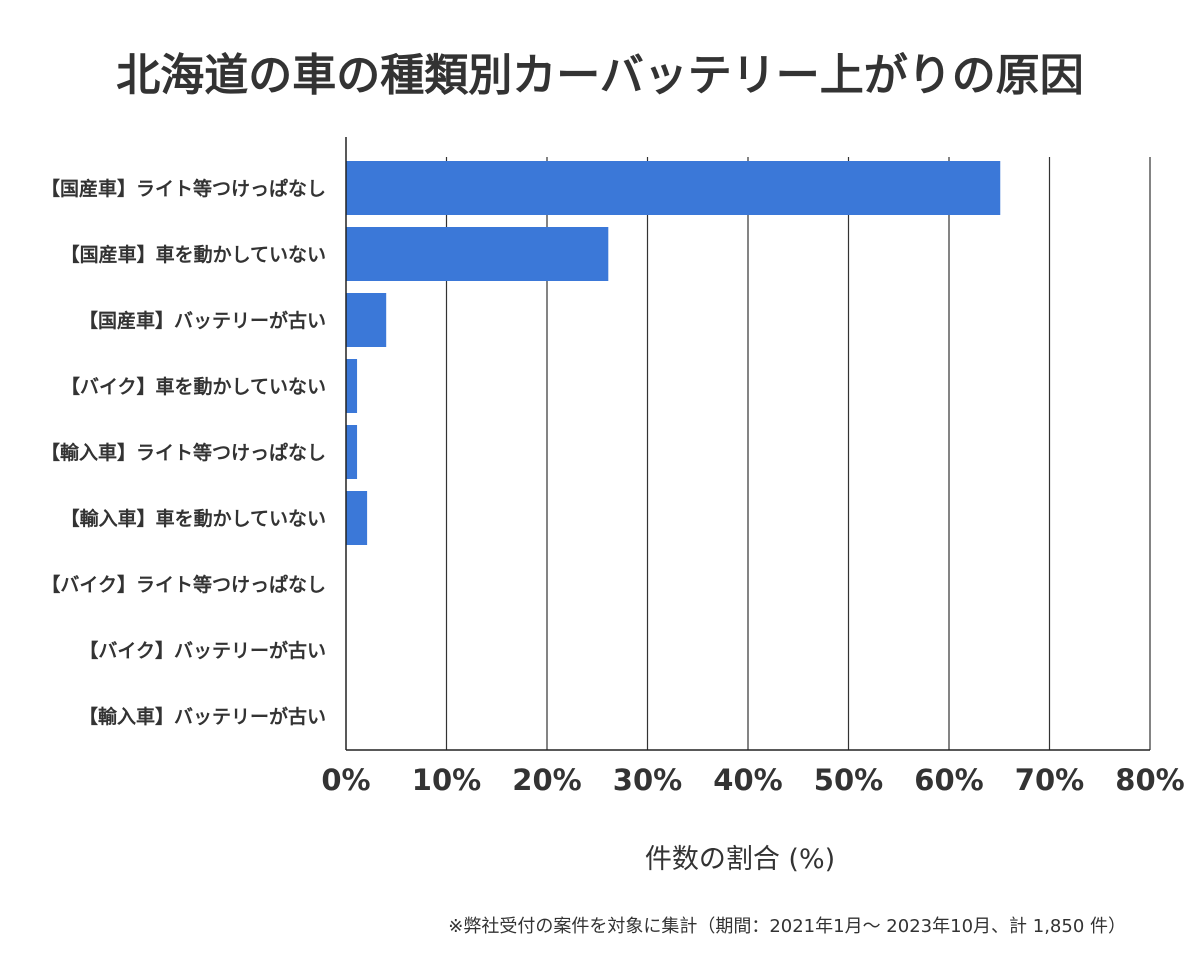 The width and height of the screenshot is (1200, 972). I want to click on category-label-3: 【国産車】バッテリーが古い, so click(202, 320).